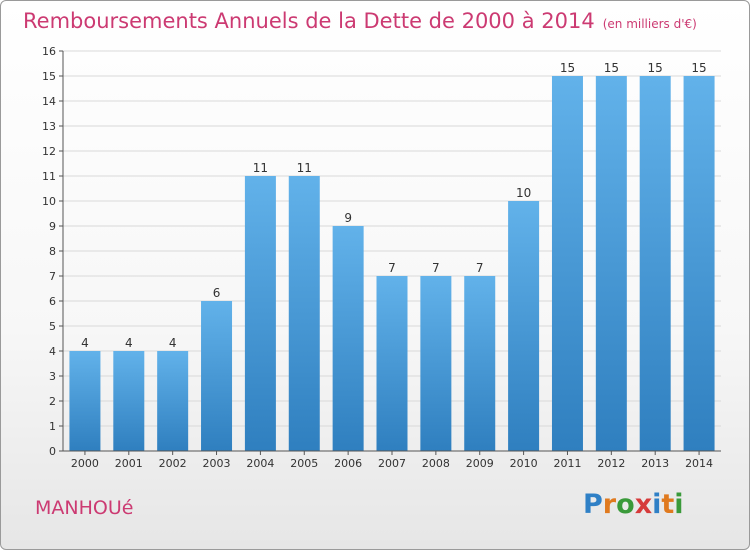 This screenshot has height=550, width=750. Describe the element at coordinates (52, 276) in the screenshot. I see `y-tick-label: 7` at that location.